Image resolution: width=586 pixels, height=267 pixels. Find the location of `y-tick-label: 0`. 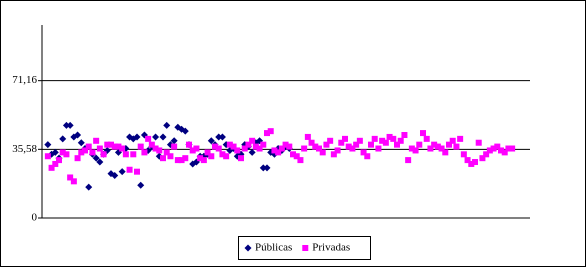

y-tick-label: 0 is located at coordinates (35, 218).